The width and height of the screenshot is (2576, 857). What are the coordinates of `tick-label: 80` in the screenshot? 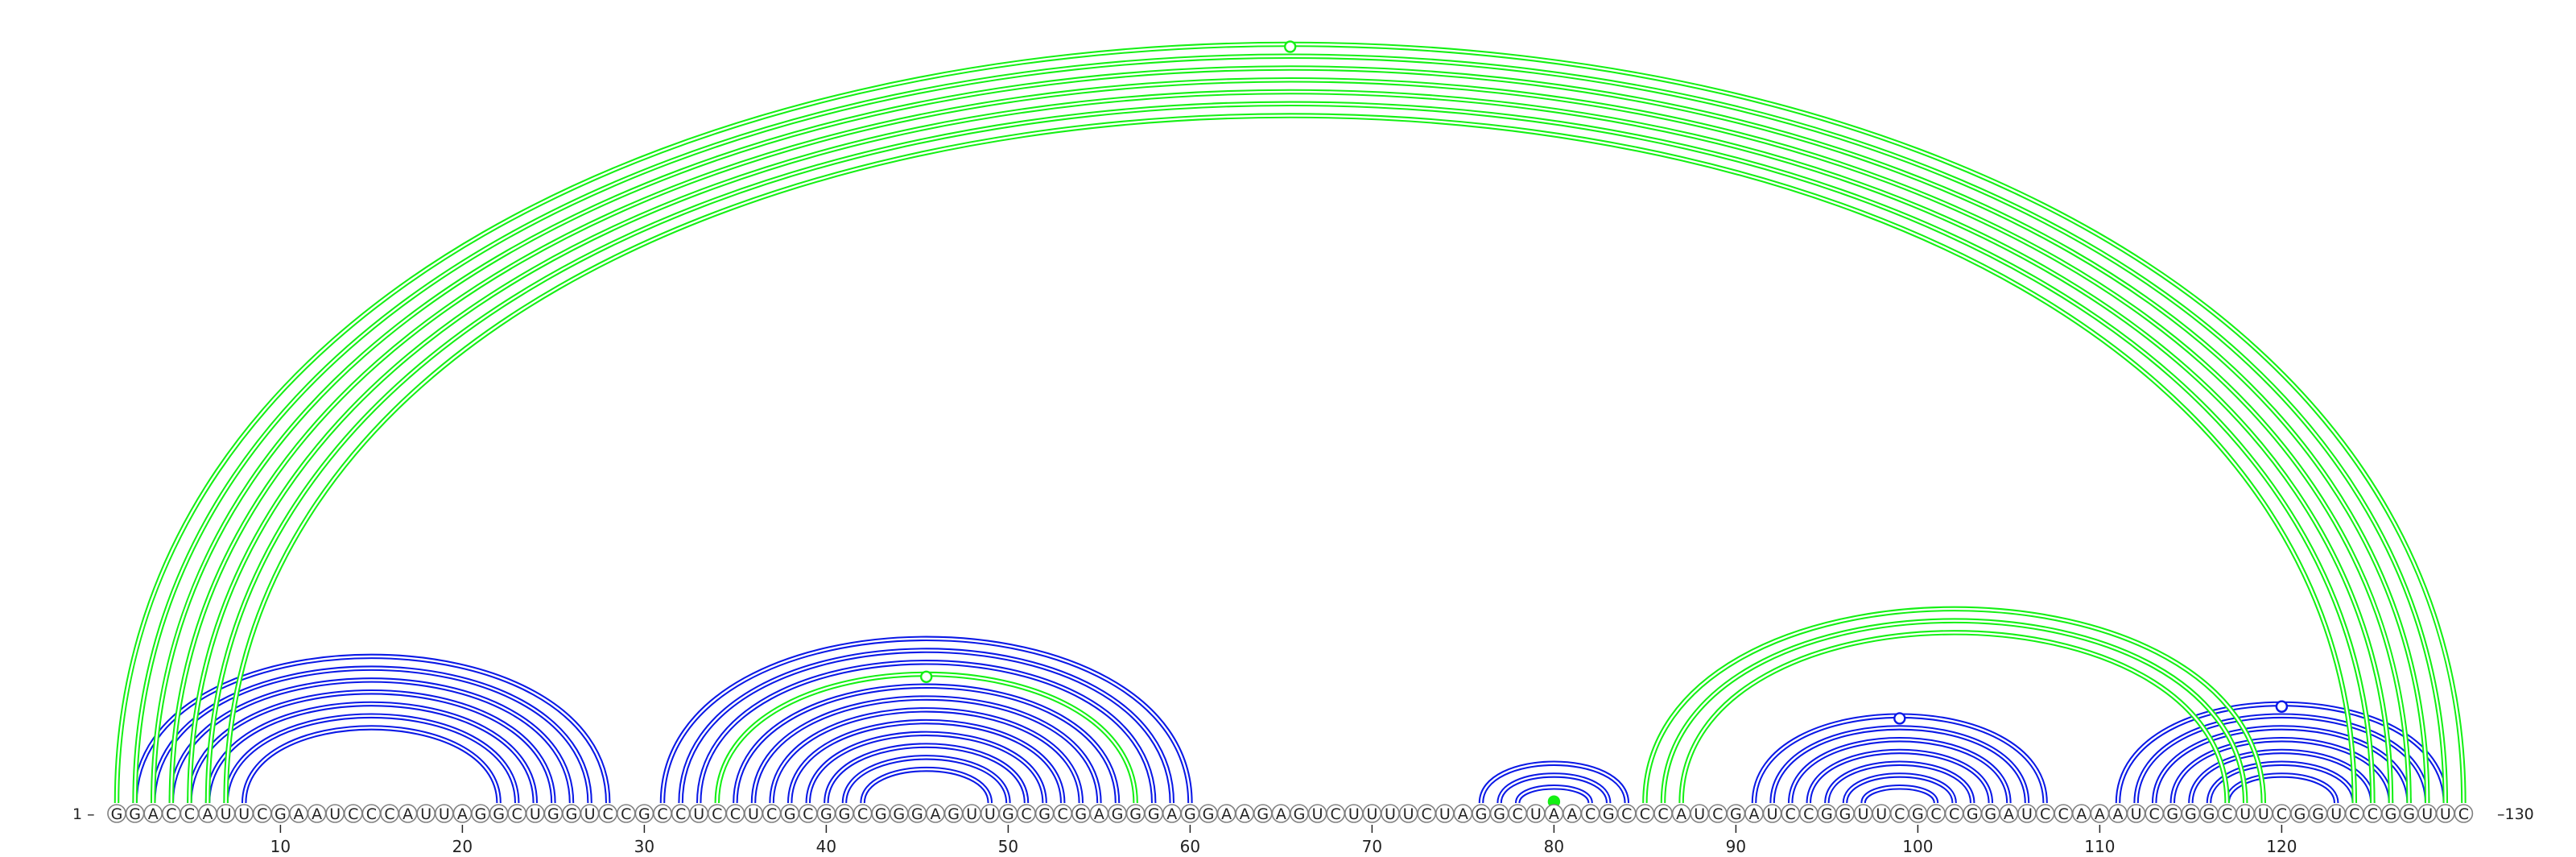 It's located at (1554, 846).